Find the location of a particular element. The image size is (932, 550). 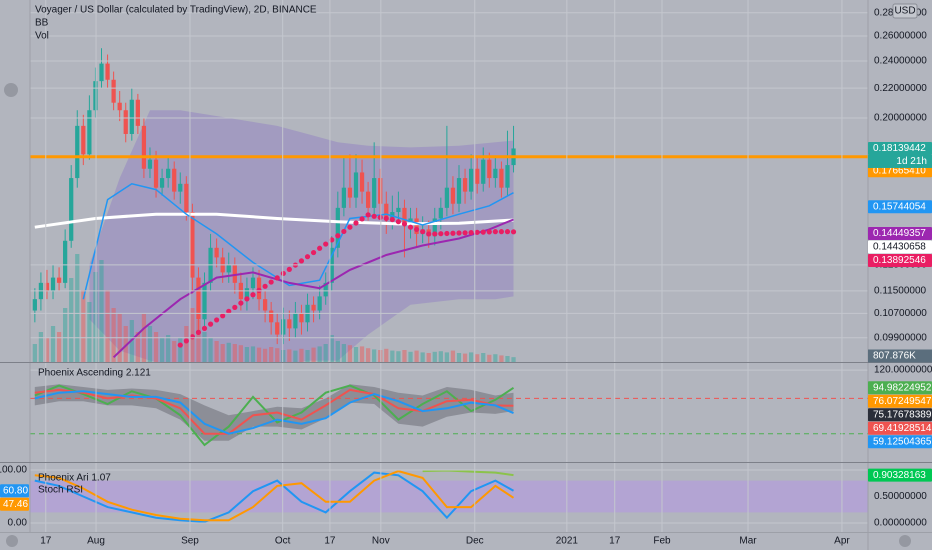

x-tick-label: Mar is located at coordinates (748, 541).